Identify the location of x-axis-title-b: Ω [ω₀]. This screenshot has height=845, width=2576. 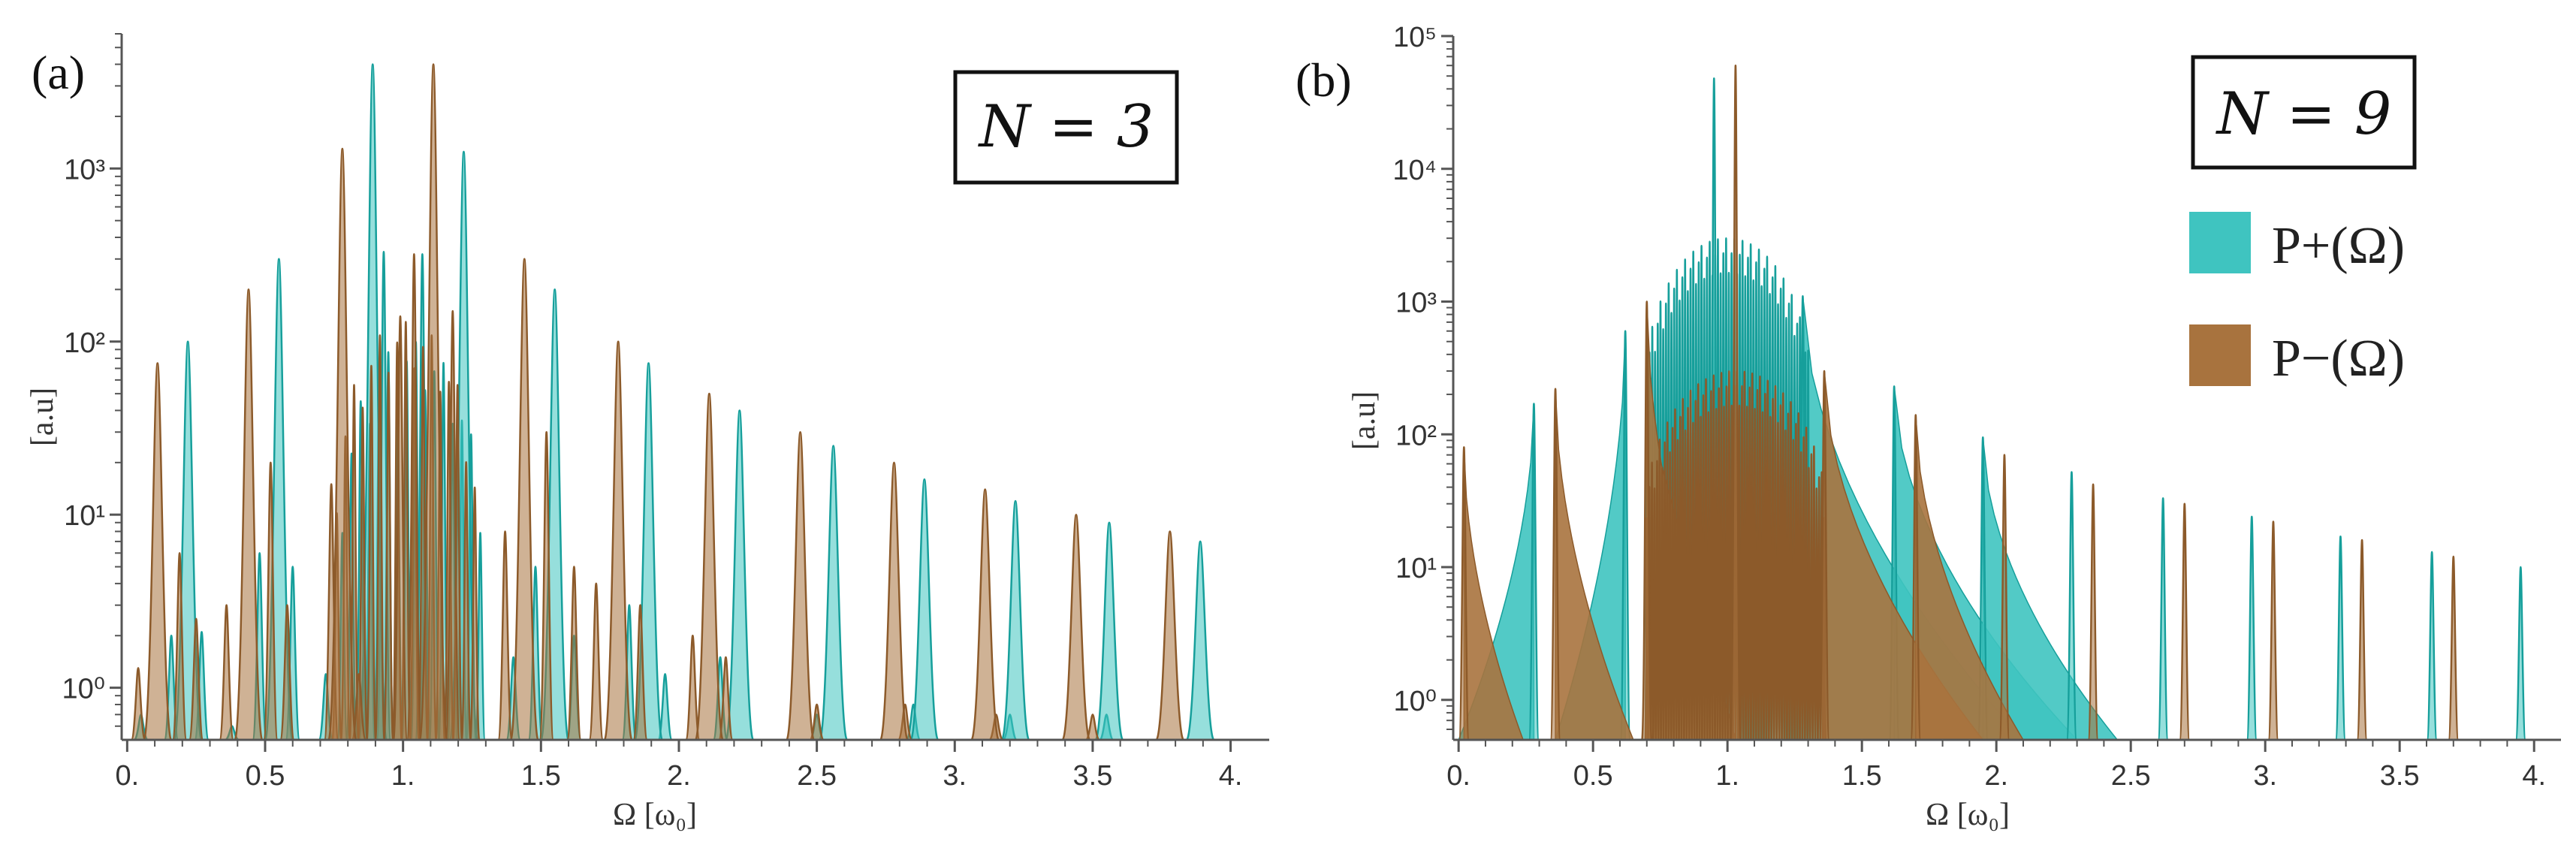
(1968, 815).